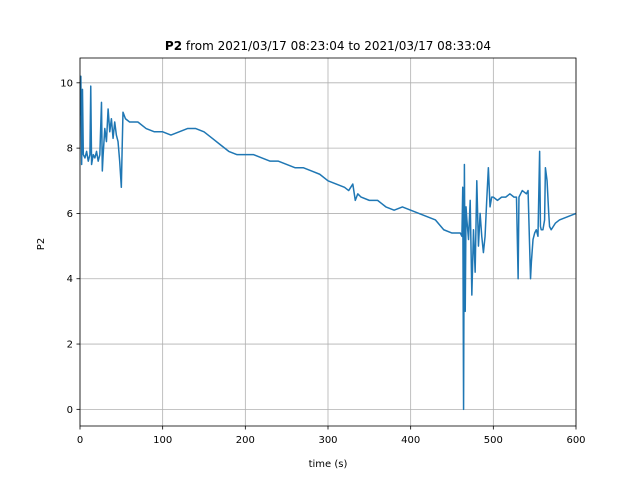  I want to click on y-tick-label: 4, so click(70, 279).